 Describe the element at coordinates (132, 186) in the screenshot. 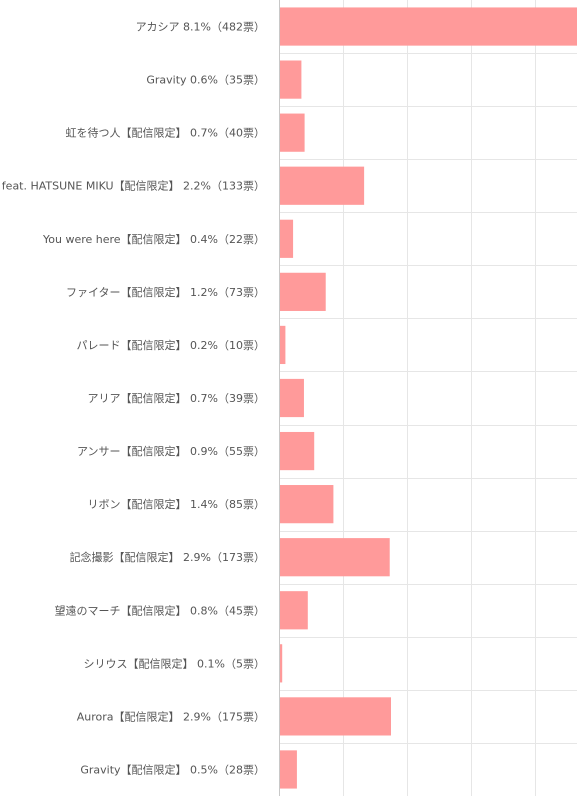

I see `category-label: ray feat. HATSUNE MIKU【配信限定】 2.2%（133票）` at that location.